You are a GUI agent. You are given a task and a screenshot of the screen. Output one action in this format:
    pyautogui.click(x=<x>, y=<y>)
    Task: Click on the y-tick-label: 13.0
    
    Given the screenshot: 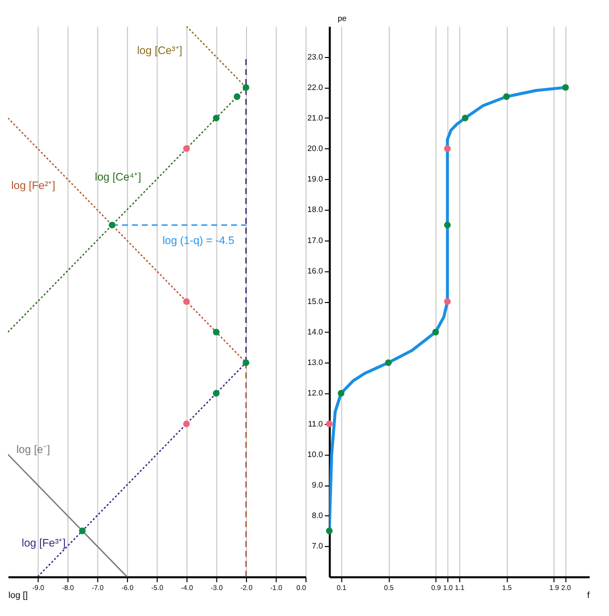 What is the action you would take?
    pyautogui.click(x=315, y=363)
    